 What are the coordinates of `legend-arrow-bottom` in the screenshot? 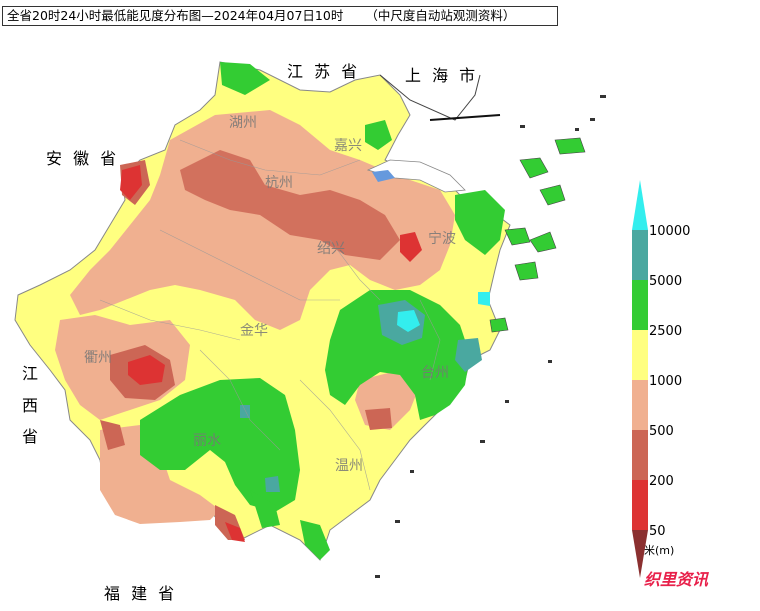 It's located at (640, 554).